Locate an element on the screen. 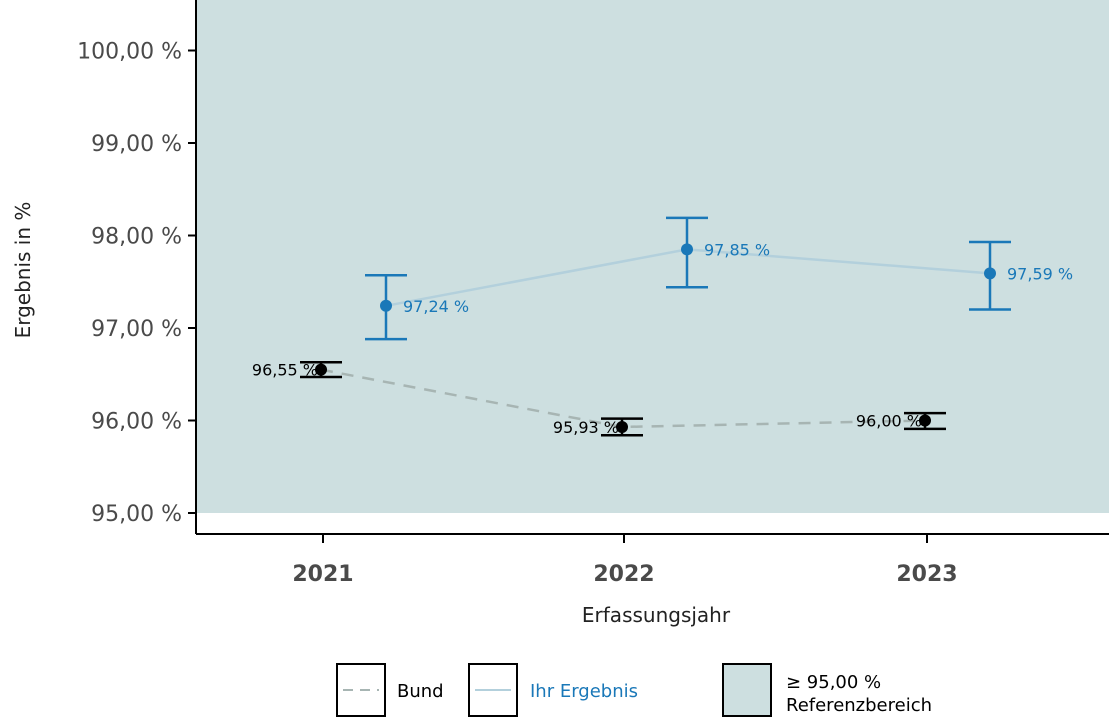  y-tick-label: 100,00 % is located at coordinates (129, 52).